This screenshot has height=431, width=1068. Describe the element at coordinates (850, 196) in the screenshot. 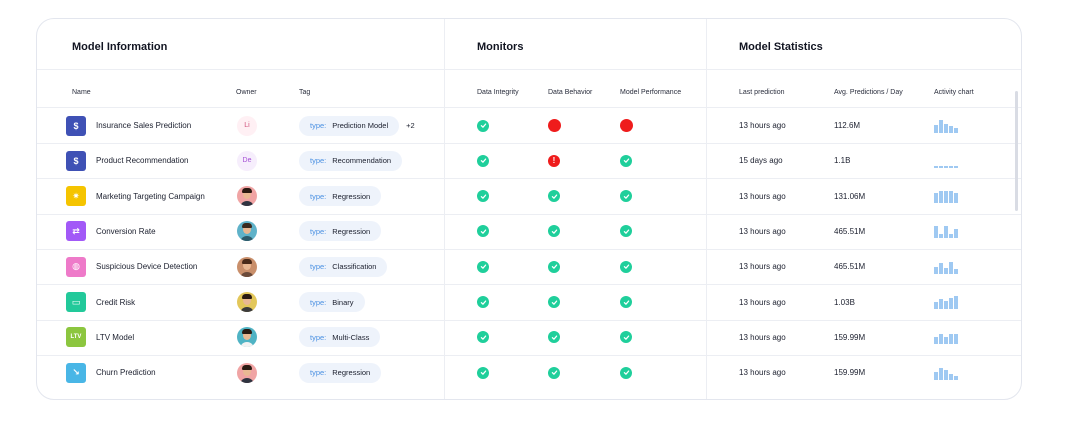

I see `avg-predictions-value: 131.06M` at that location.